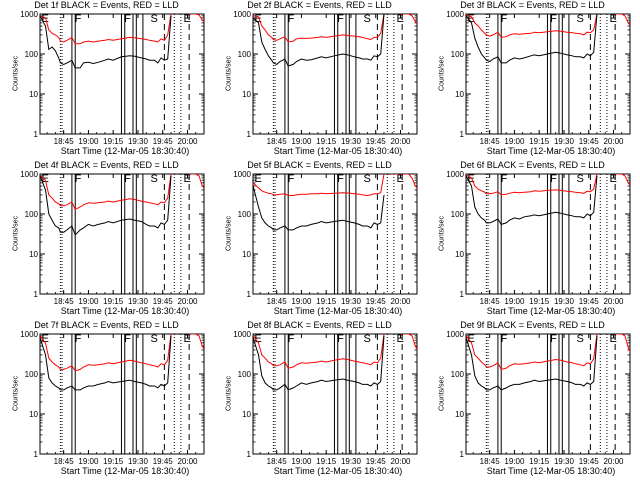  Describe the element at coordinates (319, 5) in the screenshot. I see `panel-title: Det 2f BLACK = Events, RED = LLD` at that location.